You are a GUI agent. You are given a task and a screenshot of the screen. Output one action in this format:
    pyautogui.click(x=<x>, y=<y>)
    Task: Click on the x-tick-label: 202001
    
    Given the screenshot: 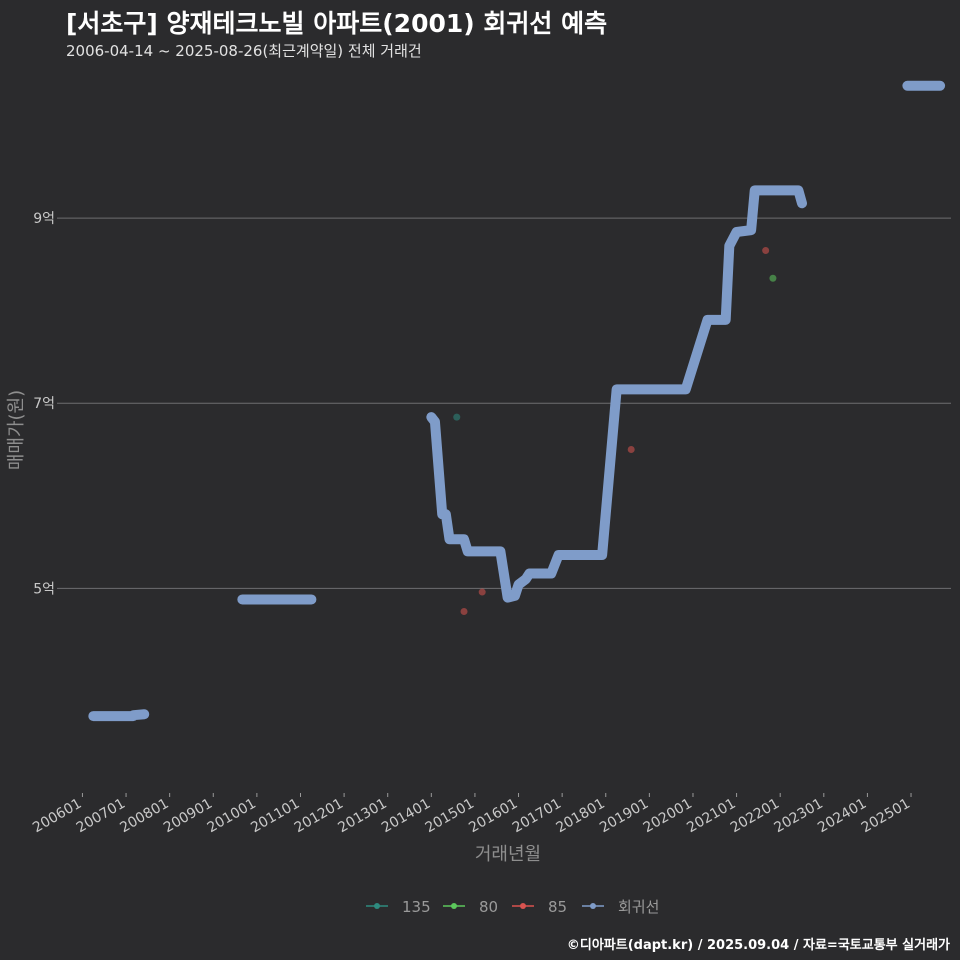 What is the action you would take?
    pyautogui.click(x=668, y=816)
    